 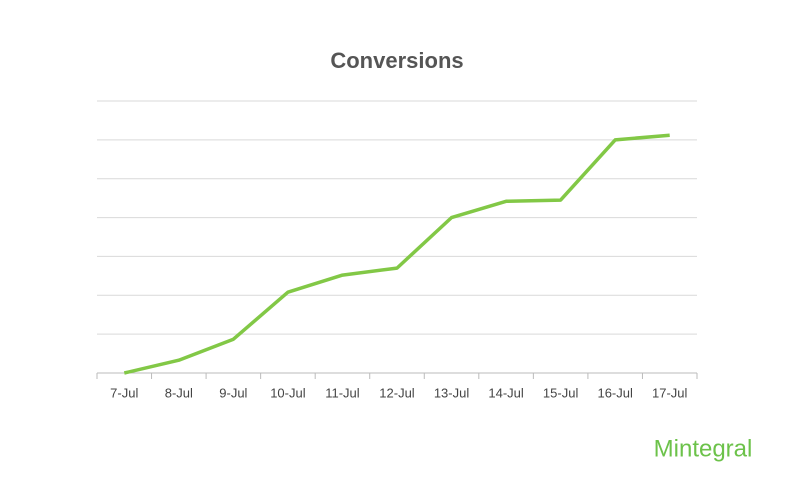 I want to click on x-tick-label: 9-Jul, so click(x=233, y=392).